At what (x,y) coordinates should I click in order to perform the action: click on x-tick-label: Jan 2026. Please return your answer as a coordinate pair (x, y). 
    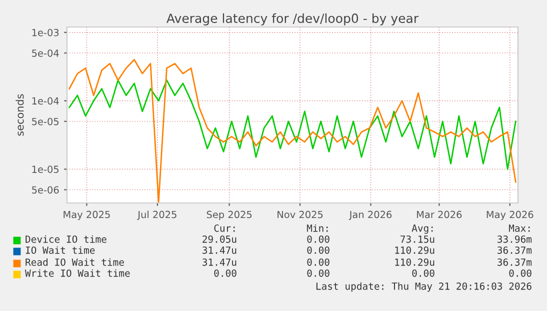
    Looking at the image, I should click on (370, 215).